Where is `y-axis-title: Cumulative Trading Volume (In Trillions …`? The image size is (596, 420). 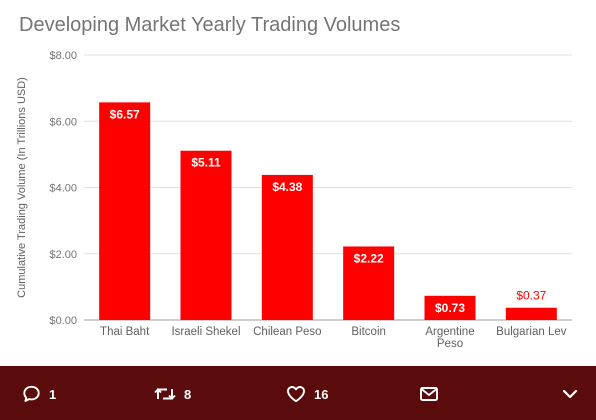
y-axis-title: Cumulative Trading Volume (In Trillions … is located at coordinates (22, 187).